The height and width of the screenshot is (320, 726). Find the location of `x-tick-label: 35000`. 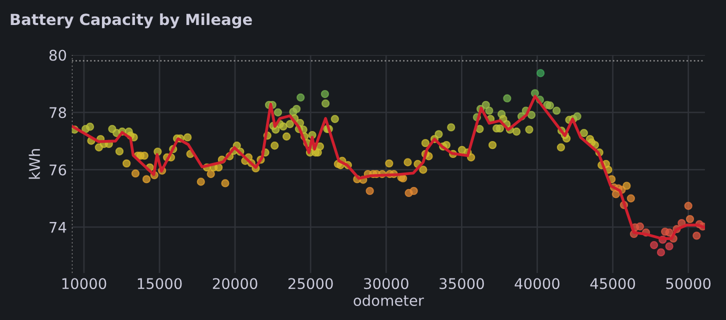

x-tick-label: 35000 is located at coordinates (462, 284).